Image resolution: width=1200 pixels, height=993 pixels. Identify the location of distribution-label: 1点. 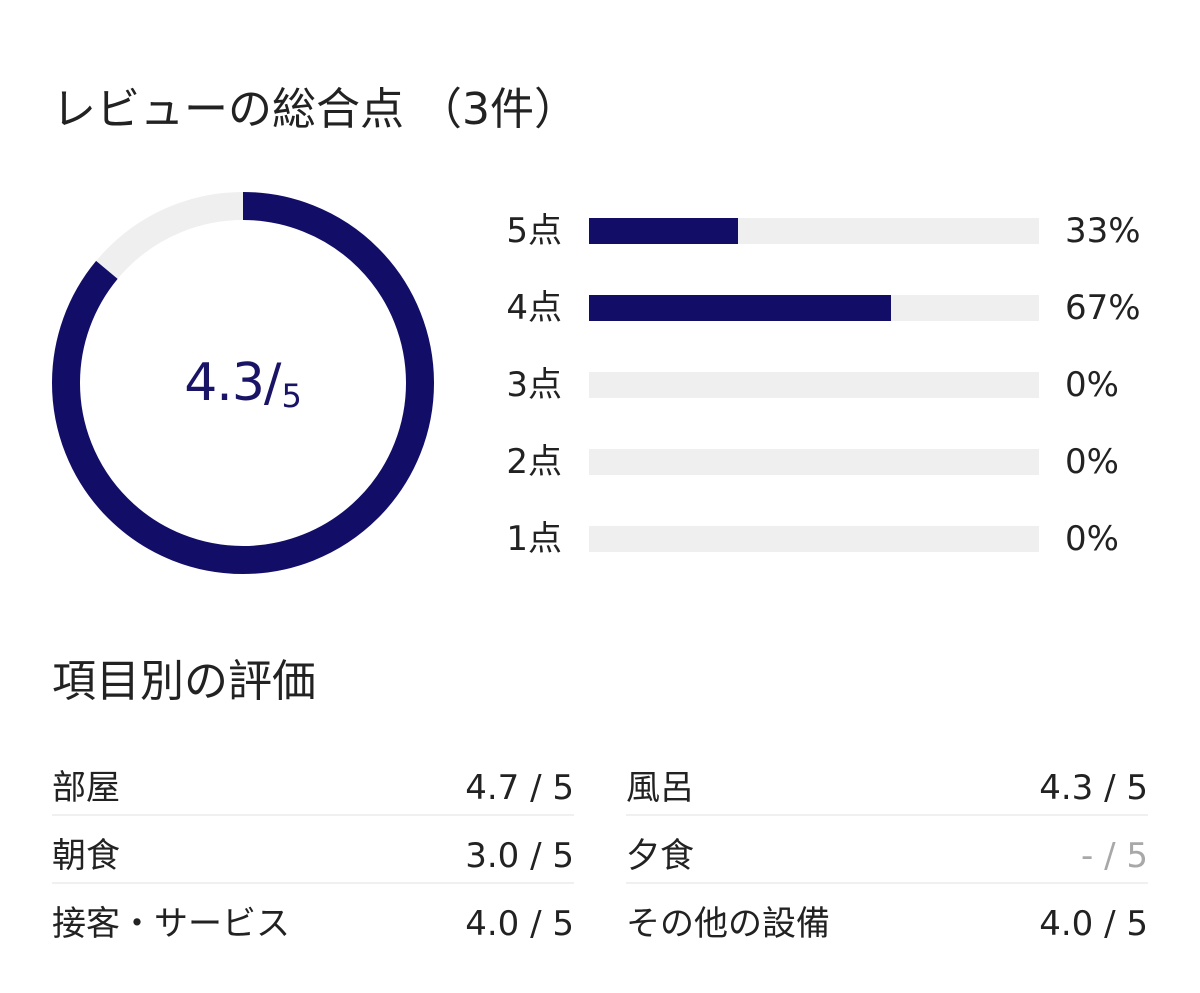
(534, 539).